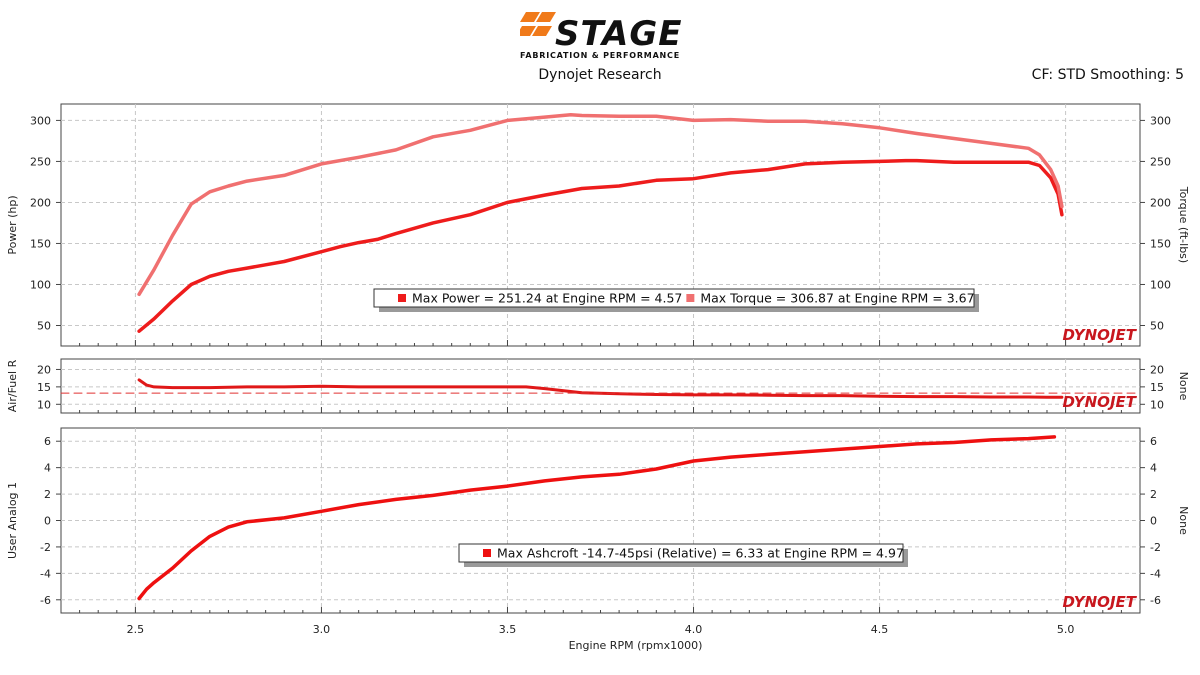 This screenshot has width=1200, height=675. I want to click on y-tick-label-right: 100, so click(1160, 284).